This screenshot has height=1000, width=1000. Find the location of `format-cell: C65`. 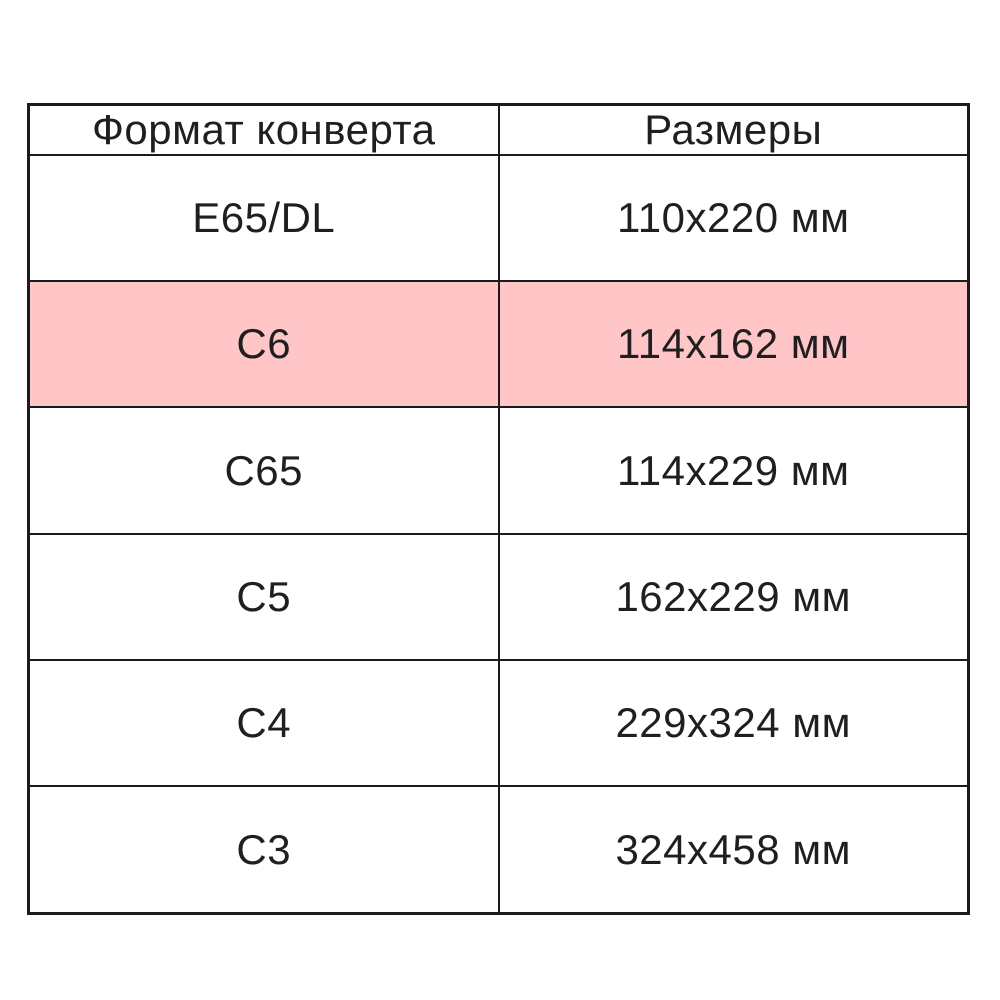

format-cell: C65 is located at coordinates (263, 470).